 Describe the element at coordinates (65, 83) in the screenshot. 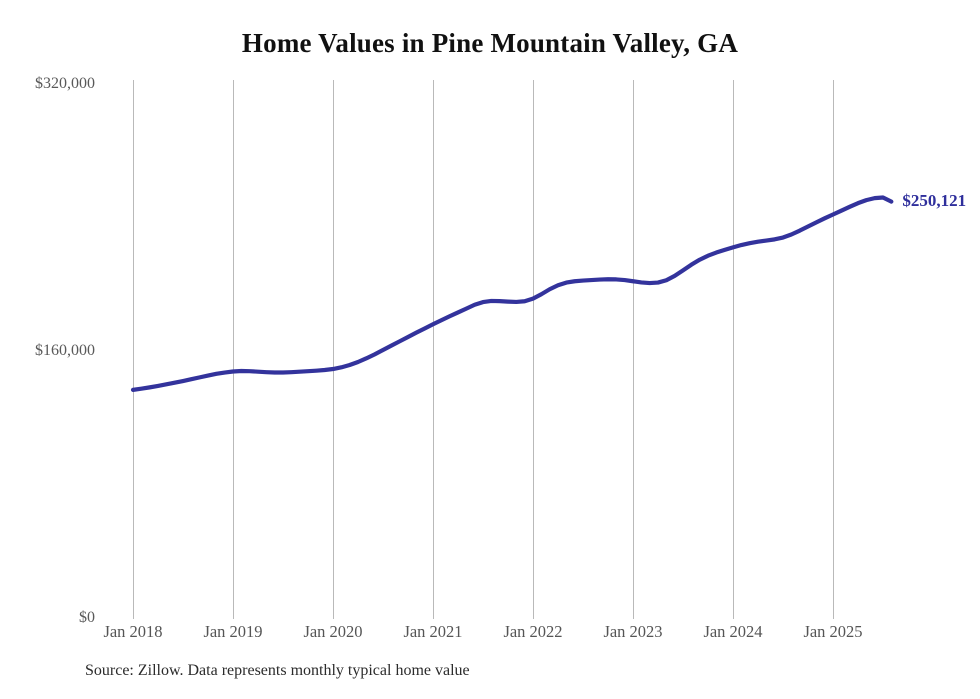

I see `y-axis-tick-label-320000: $320,000` at that location.